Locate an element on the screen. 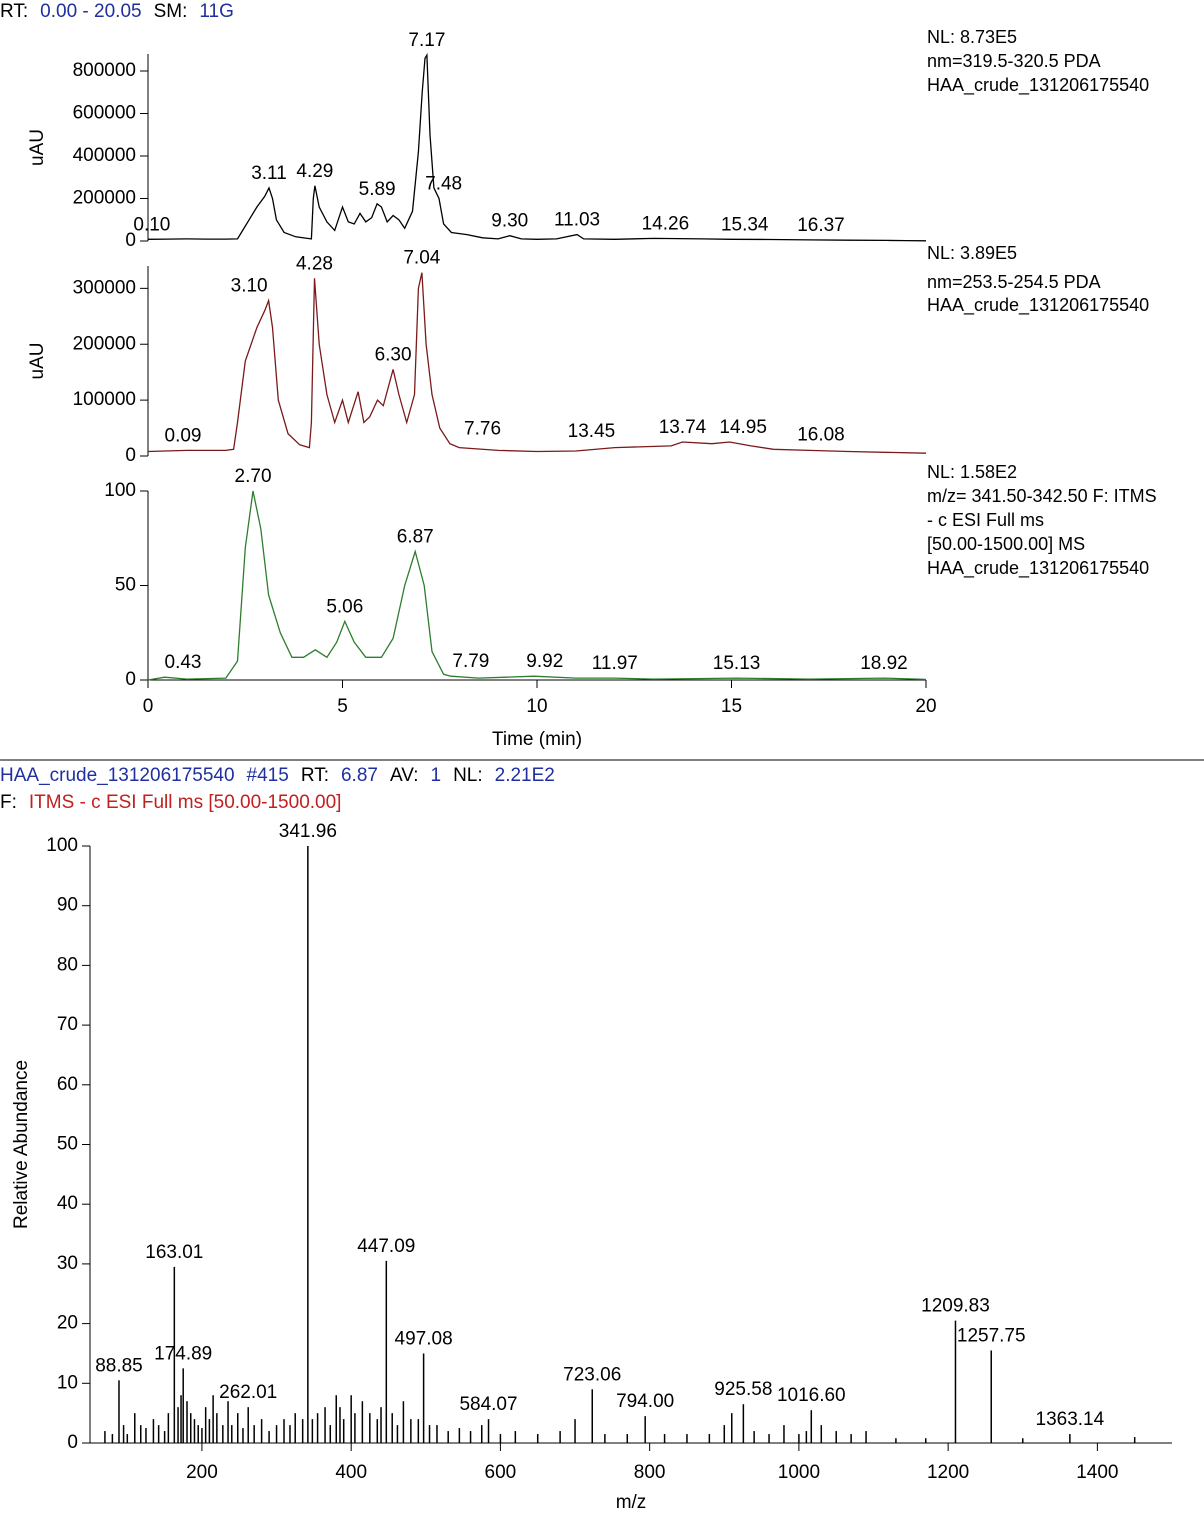 The width and height of the screenshot is (1204, 1522). x-tick-label: 400 is located at coordinates (351, 1472).